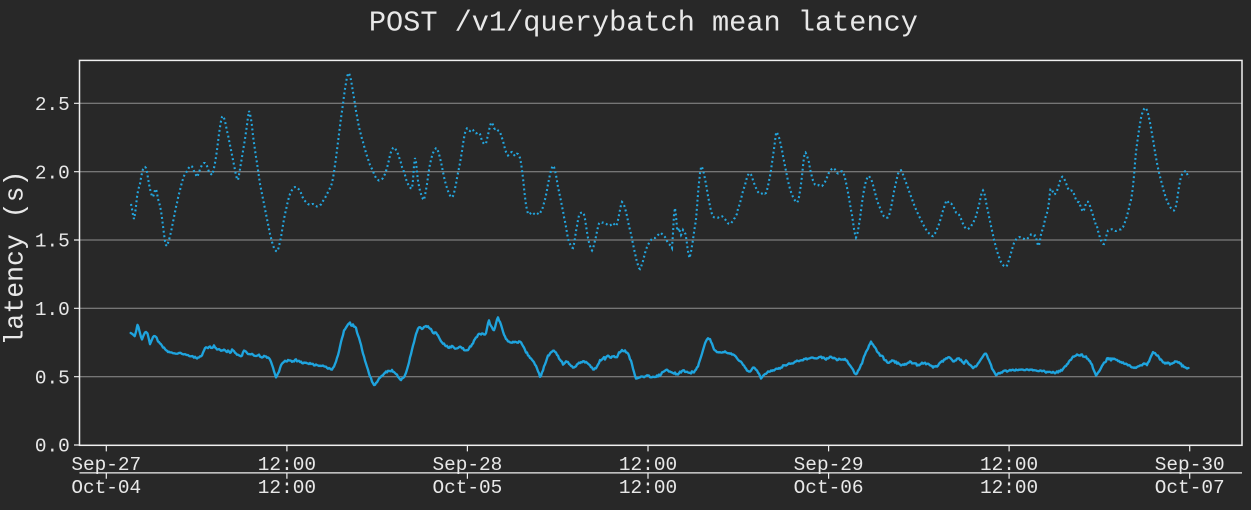  Describe the element at coordinates (52, 310) in the screenshot. I see `svg-text: 1.0` at that location.